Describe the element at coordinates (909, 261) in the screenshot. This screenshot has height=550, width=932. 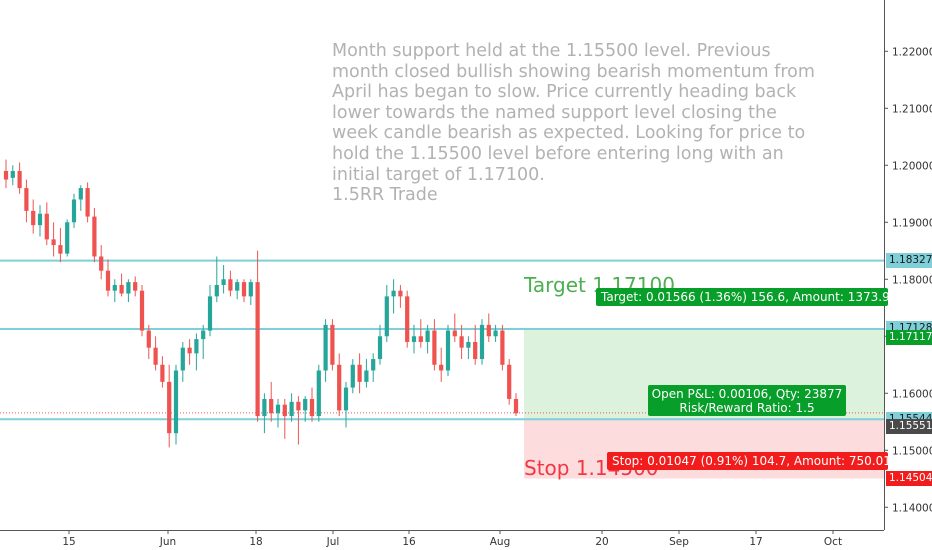
I see `price-tag: 1.18327` at that location.